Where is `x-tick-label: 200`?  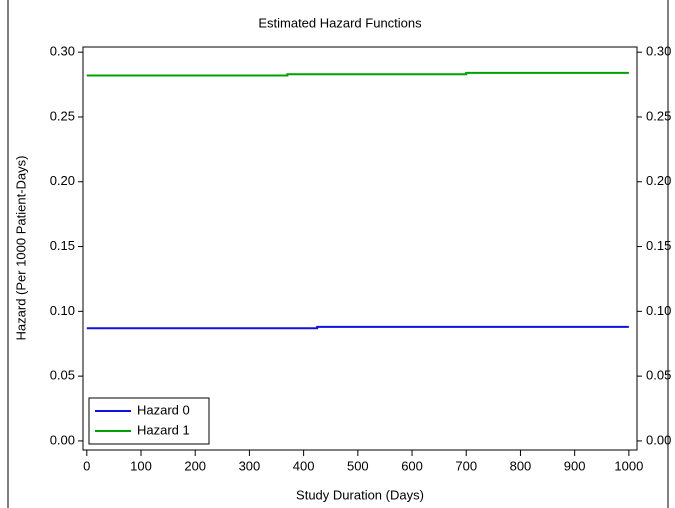 x-tick-label: 200 is located at coordinates (195, 465).